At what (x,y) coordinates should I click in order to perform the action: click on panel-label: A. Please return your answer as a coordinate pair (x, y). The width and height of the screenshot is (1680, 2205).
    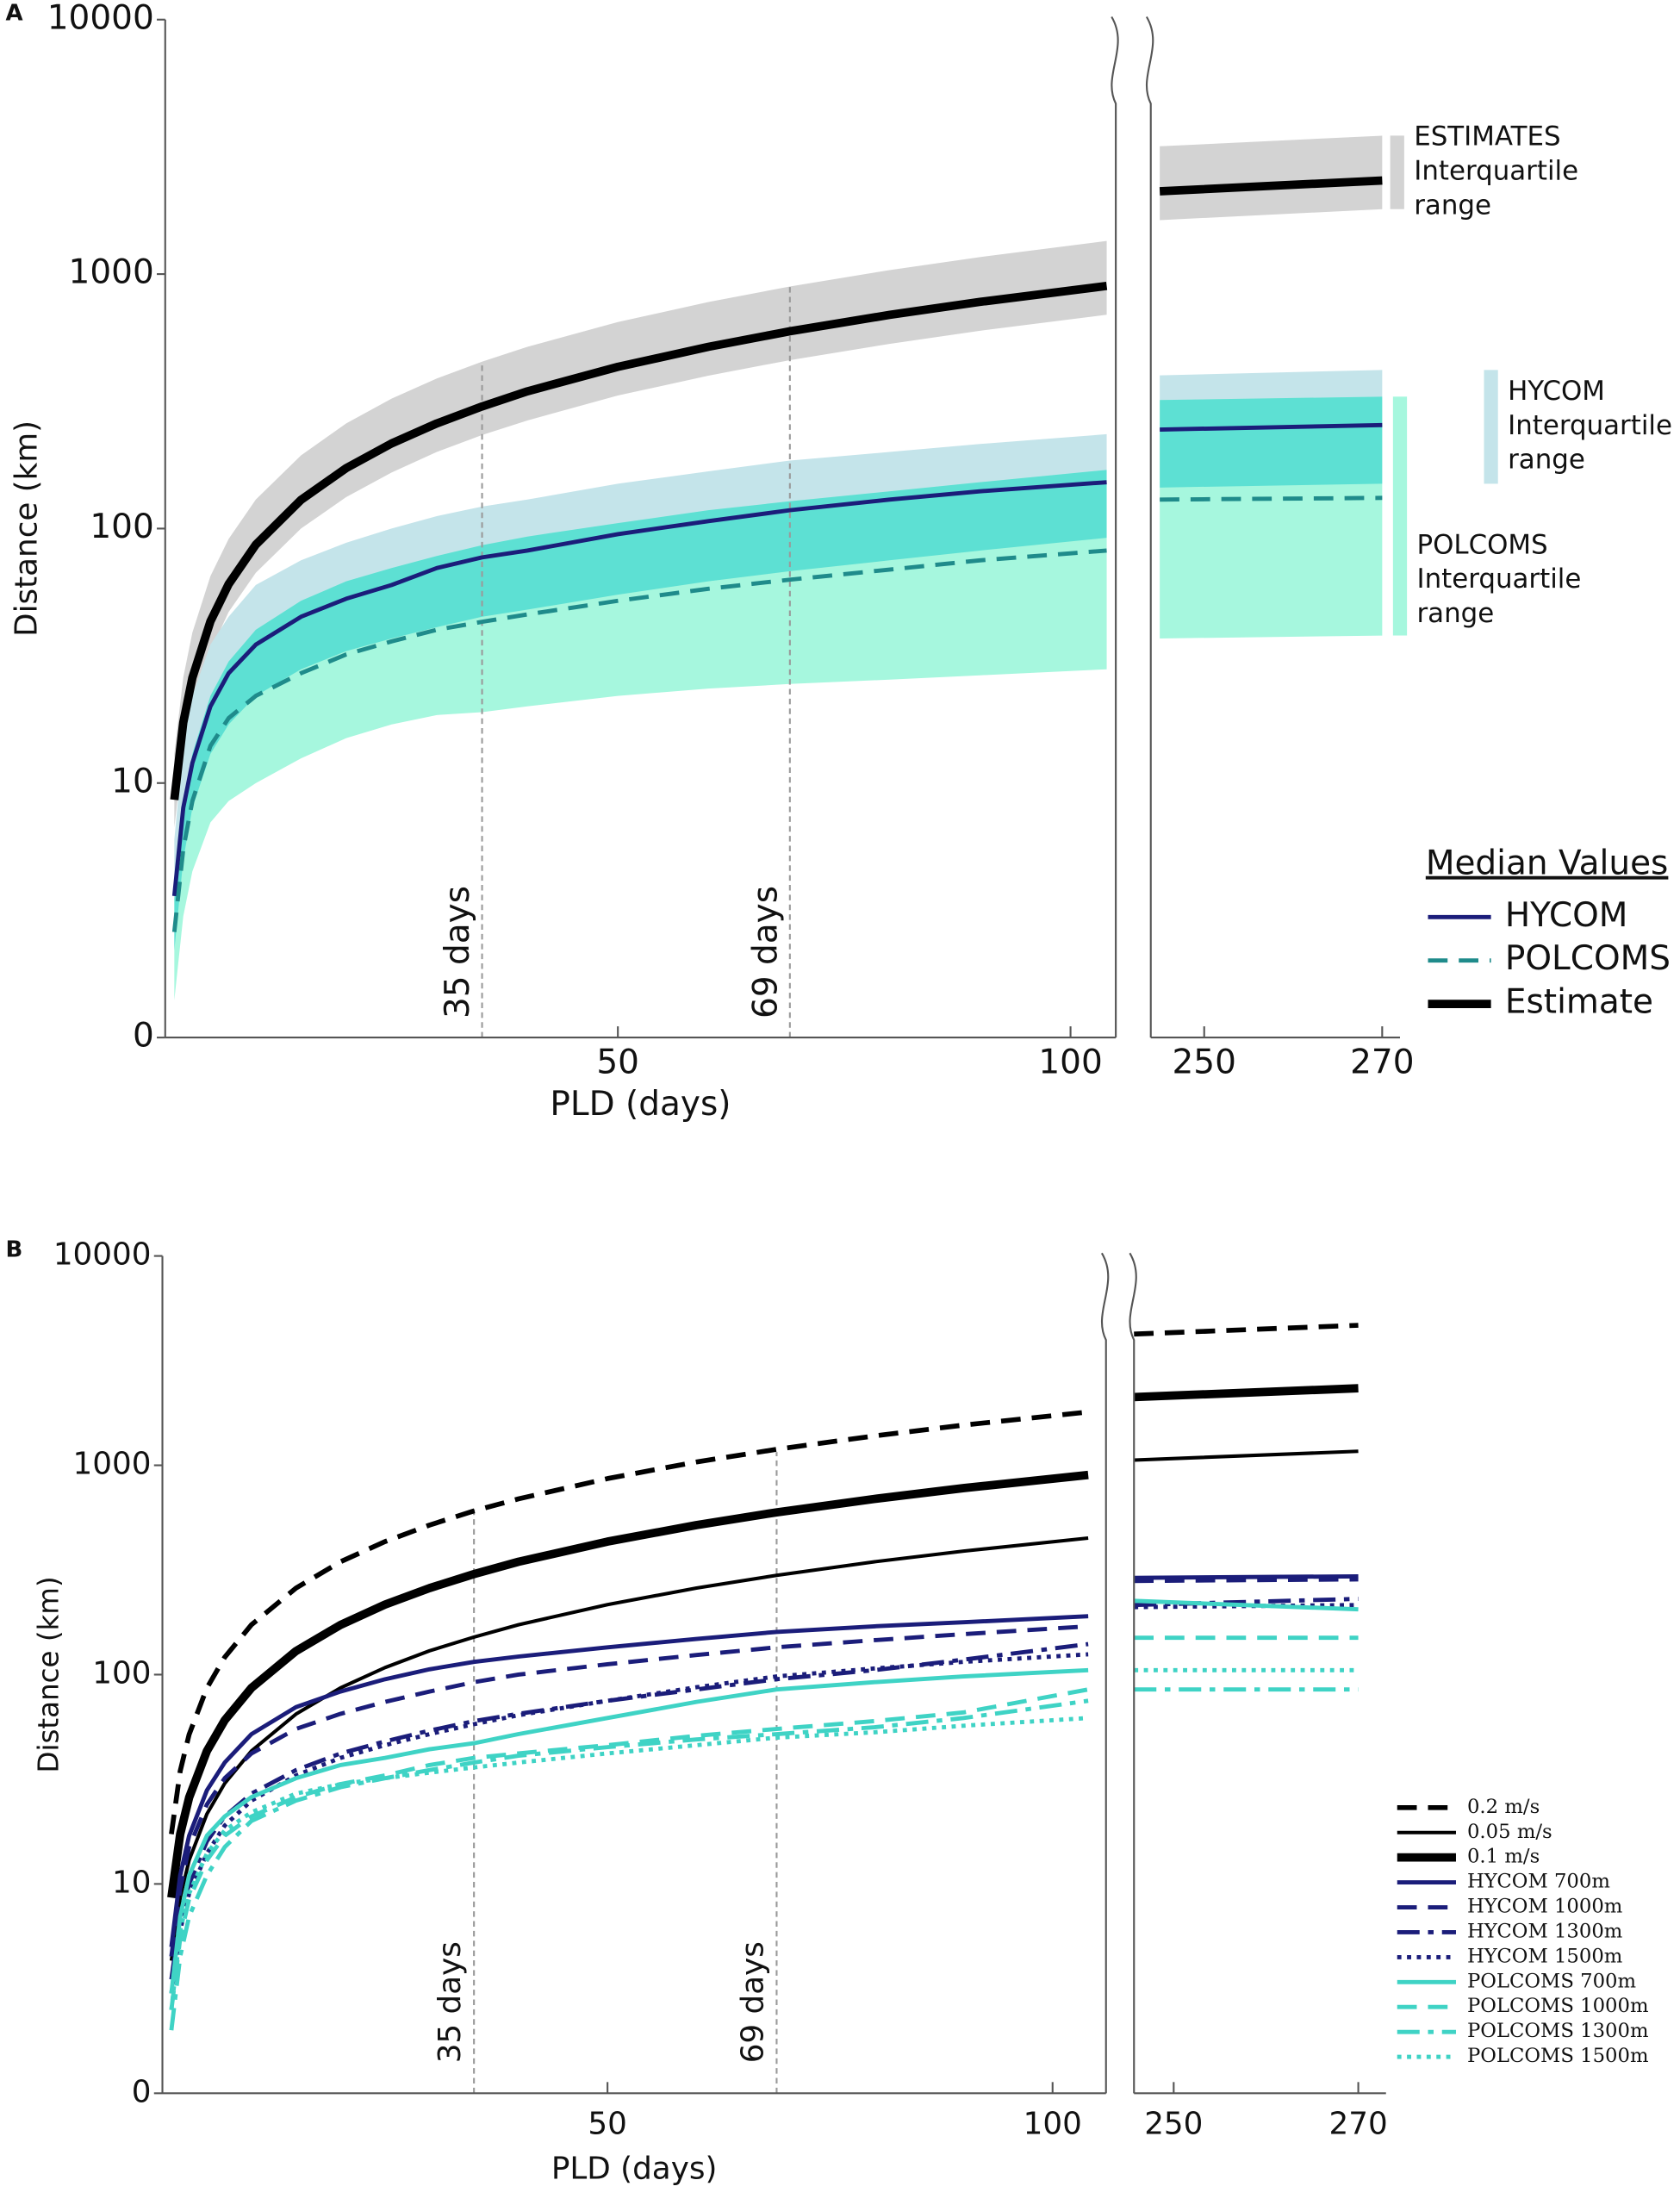
    Looking at the image, I should click on (15, 14).